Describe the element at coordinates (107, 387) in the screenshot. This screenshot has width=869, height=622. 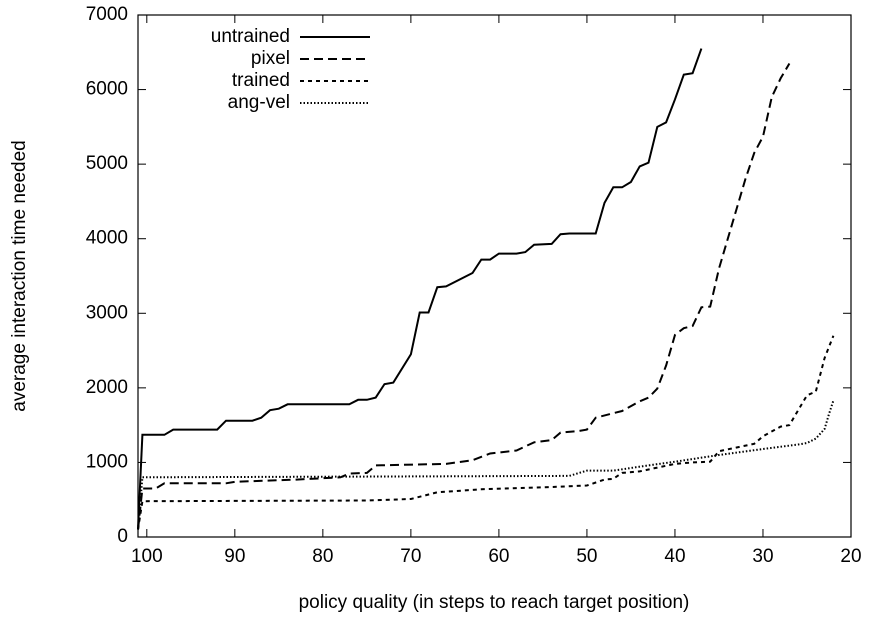
I see `y-tick-label: 2000` at that location.